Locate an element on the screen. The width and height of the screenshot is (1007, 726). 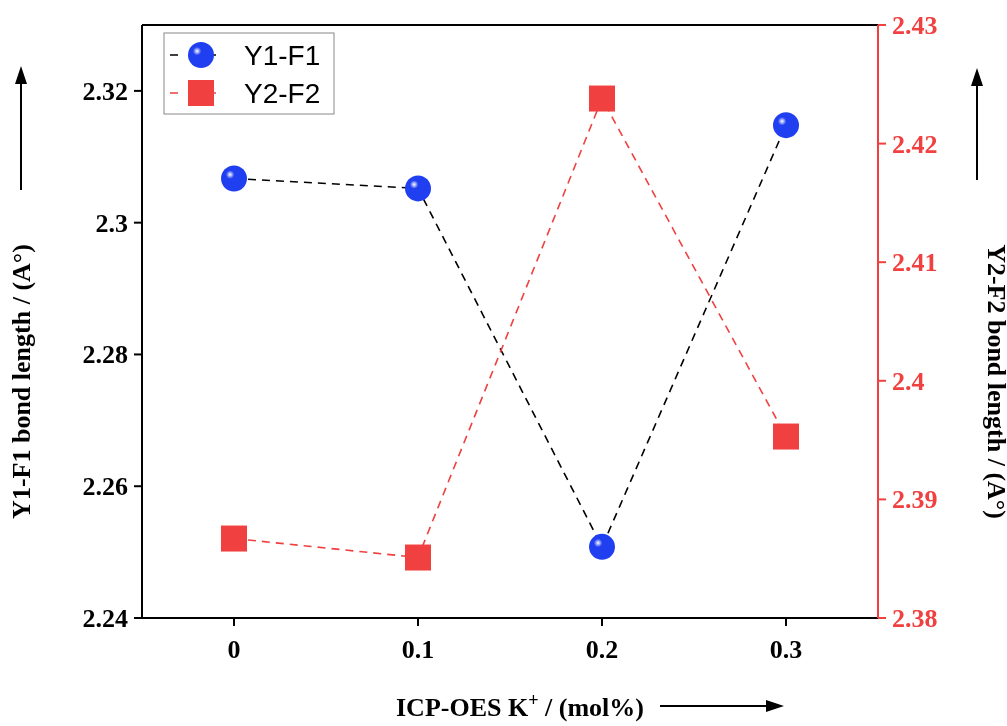
legend-label: Y2-F2 is located at coordinates (282, 93).